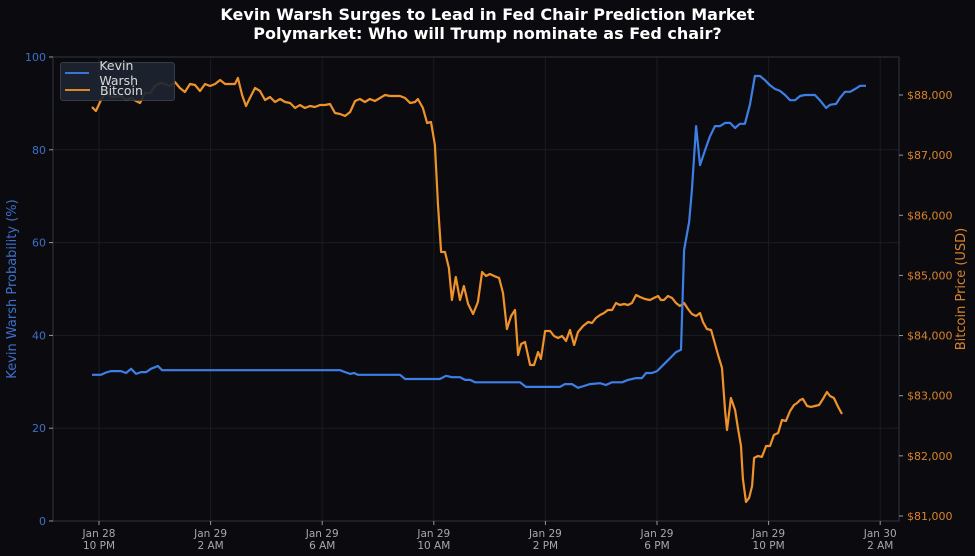 The height and width of the screenshot is (556, 975). I want to click on right-tick-label: $85,000, so click(930, 275).